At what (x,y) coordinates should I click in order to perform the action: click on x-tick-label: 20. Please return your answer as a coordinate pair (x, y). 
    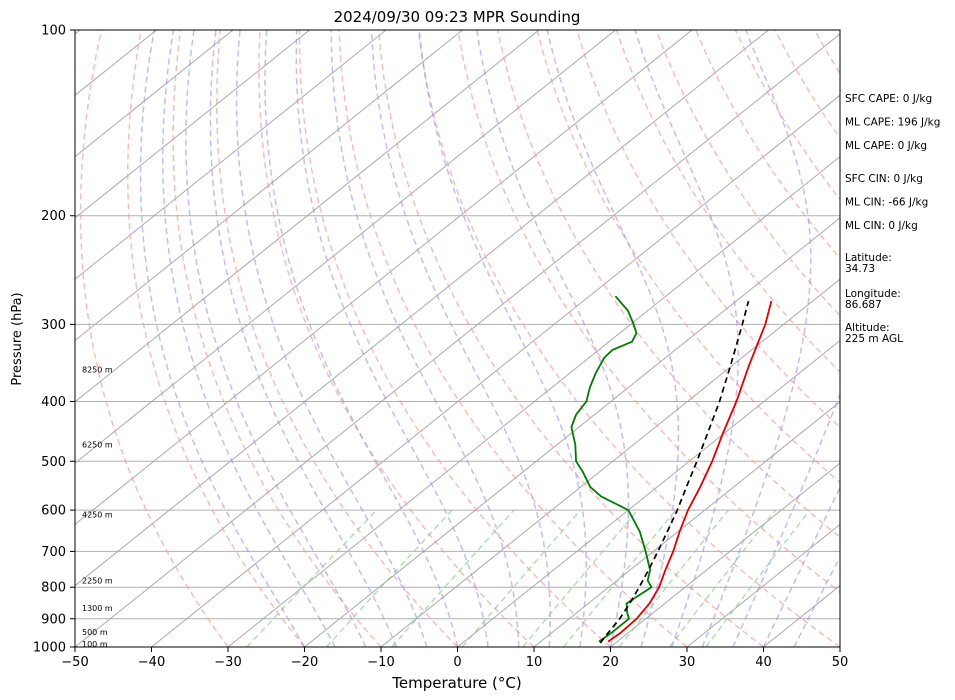
    Looking at the image, I should click on (610, 662).